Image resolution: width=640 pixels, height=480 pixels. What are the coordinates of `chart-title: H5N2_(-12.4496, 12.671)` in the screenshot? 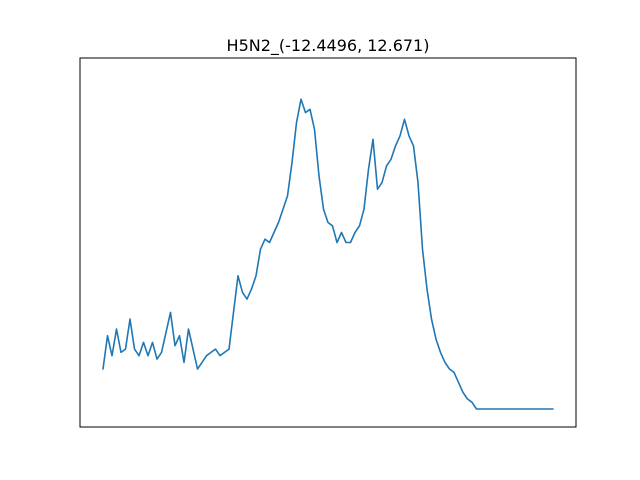 It's located at (328, 46).